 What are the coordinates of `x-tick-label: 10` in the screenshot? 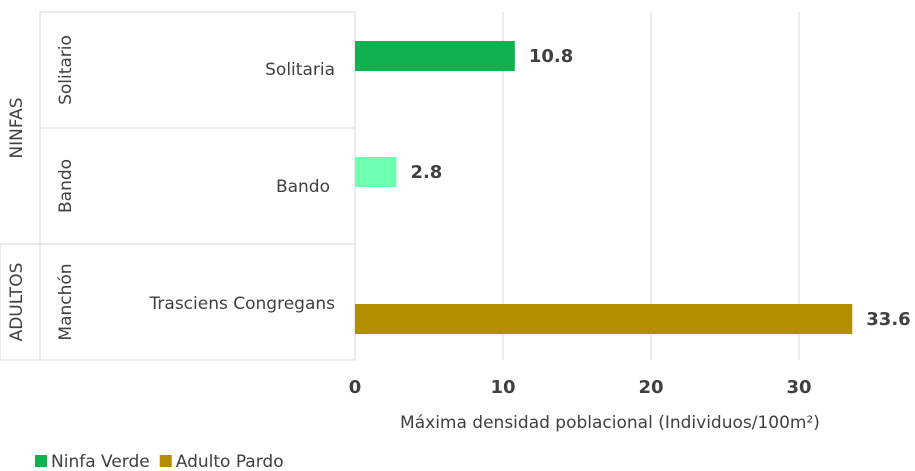 It's located at (502, 387).